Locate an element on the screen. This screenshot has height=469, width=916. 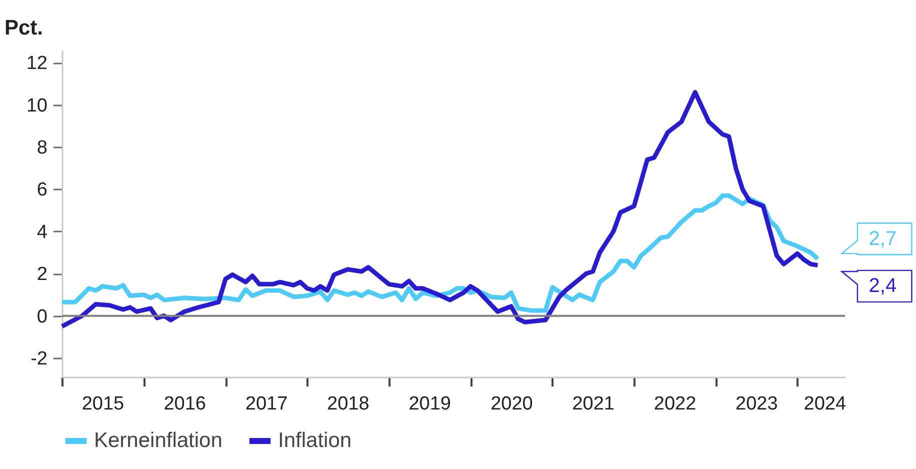
y-tick-label: 10 is located at coordinates (37, 105).